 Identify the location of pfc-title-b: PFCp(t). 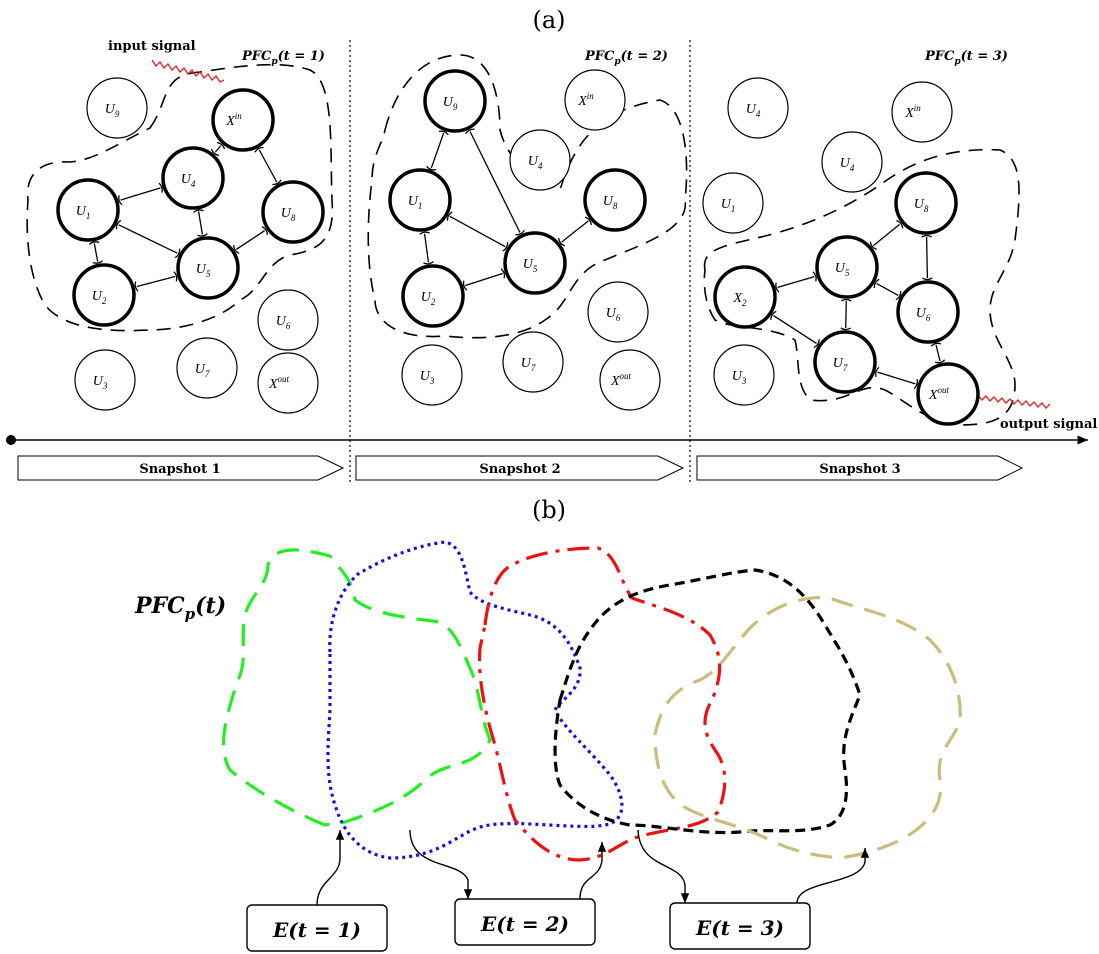
(180, 608).